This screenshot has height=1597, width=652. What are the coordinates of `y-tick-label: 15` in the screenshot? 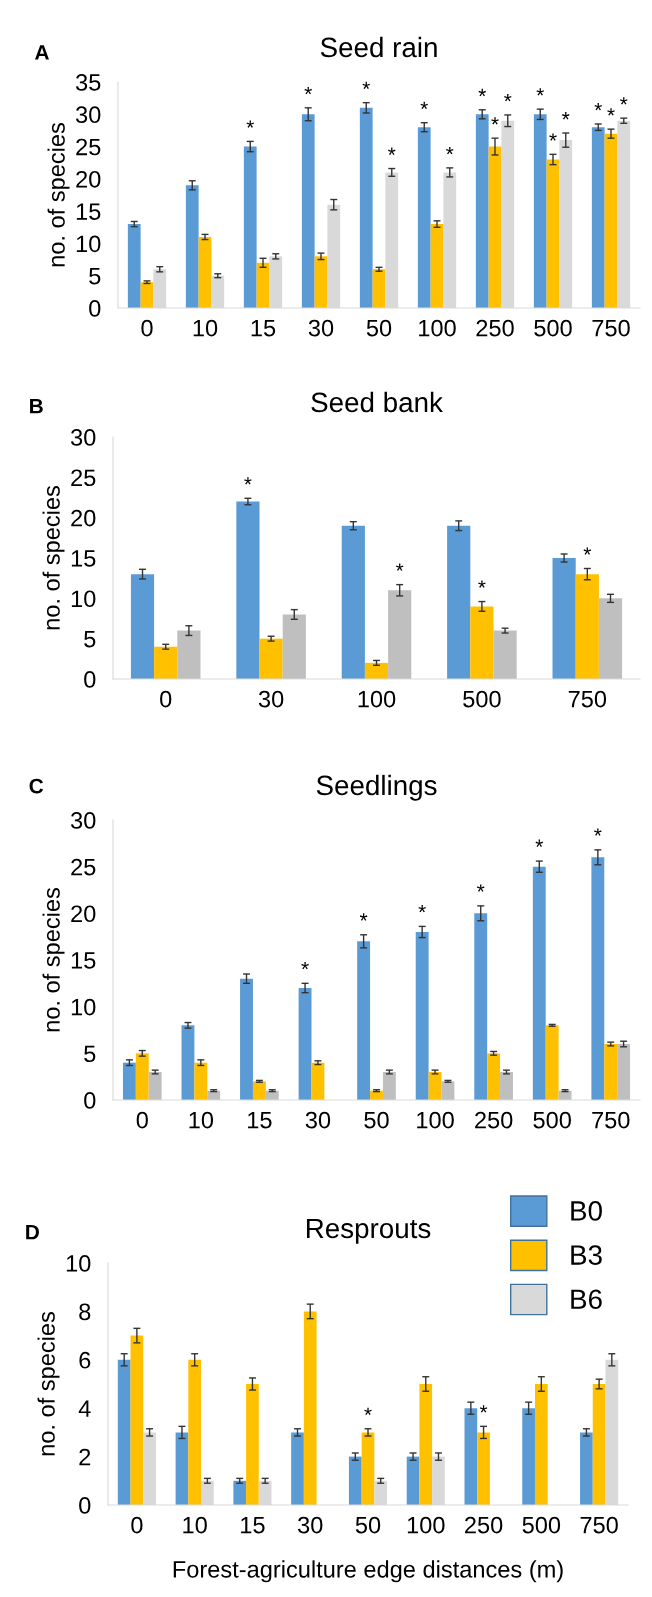 It's located at (88, 211).